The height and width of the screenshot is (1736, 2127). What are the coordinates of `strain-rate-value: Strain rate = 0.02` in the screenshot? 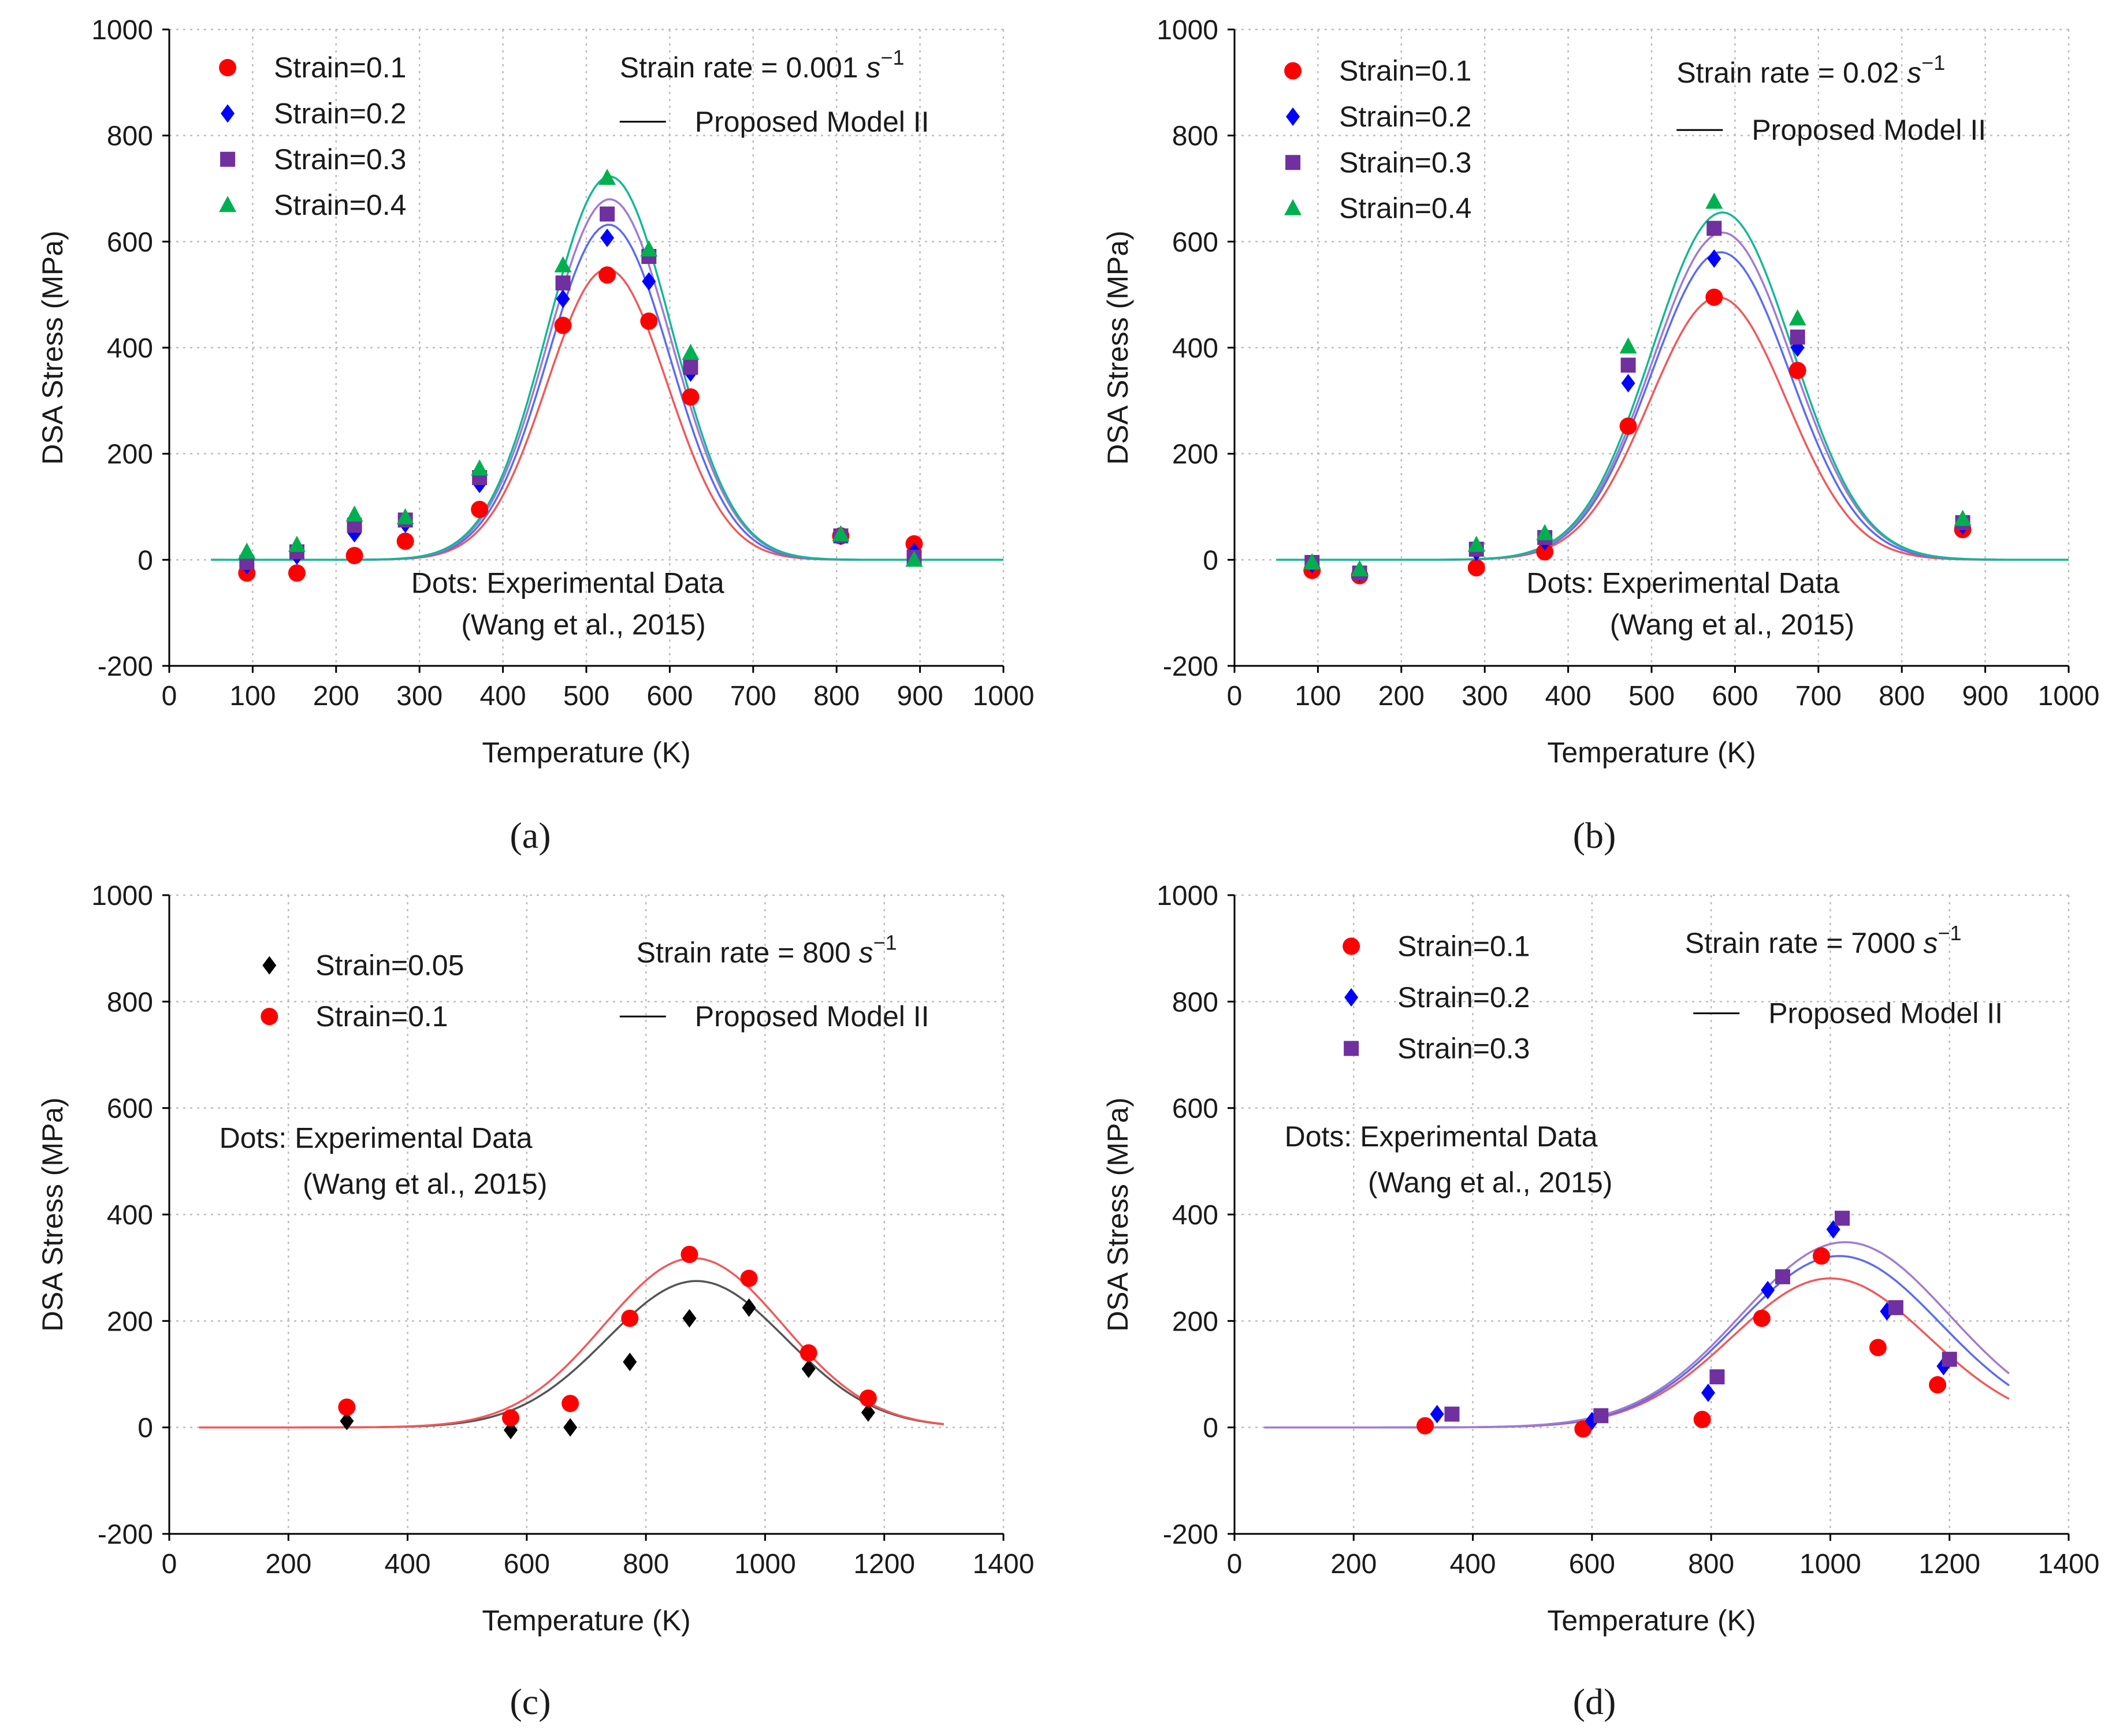 It's located at (1791, 73).